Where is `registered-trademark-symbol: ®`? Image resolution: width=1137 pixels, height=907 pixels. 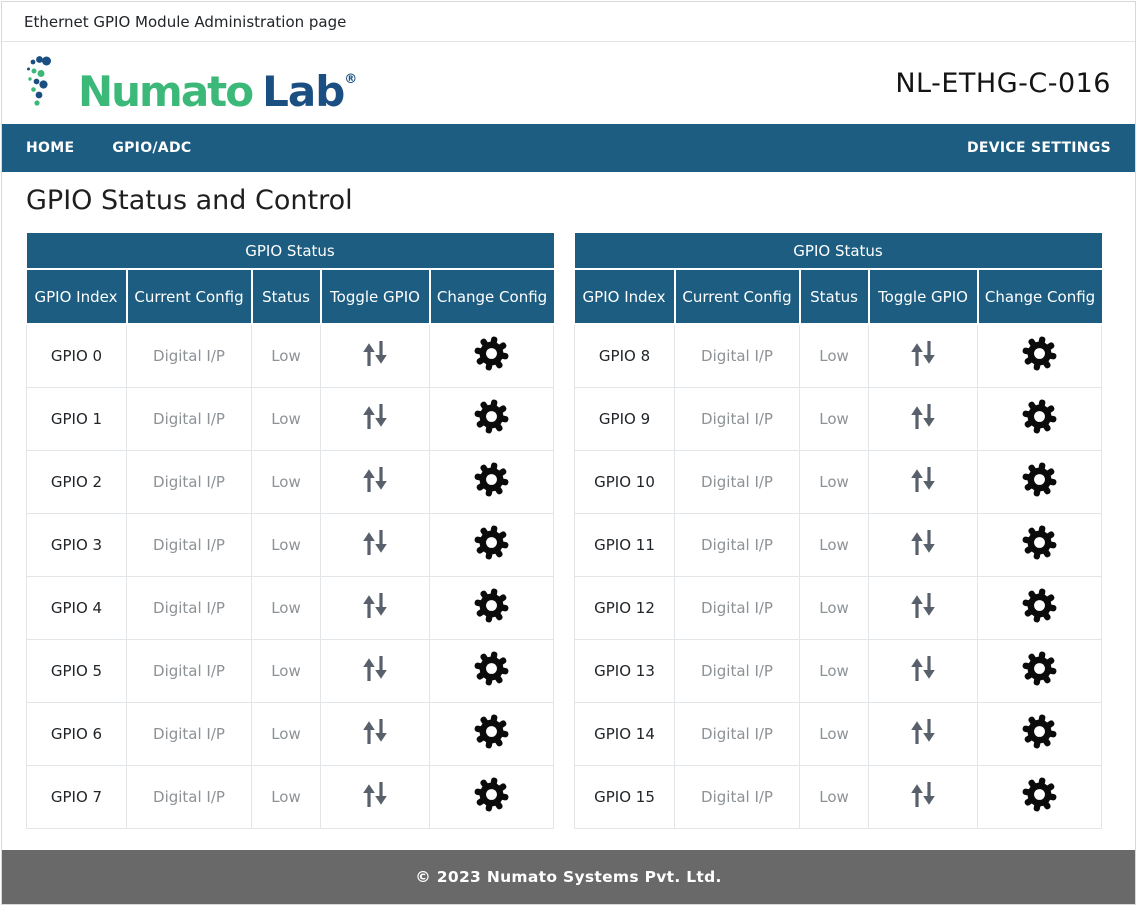
registered-trademark-symbol: ® is located at coordinates (351, 79).